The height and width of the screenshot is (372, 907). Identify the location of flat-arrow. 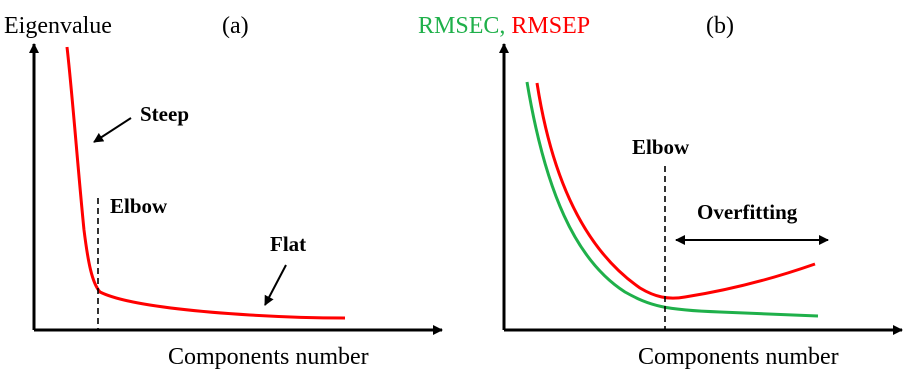
(275, 285).